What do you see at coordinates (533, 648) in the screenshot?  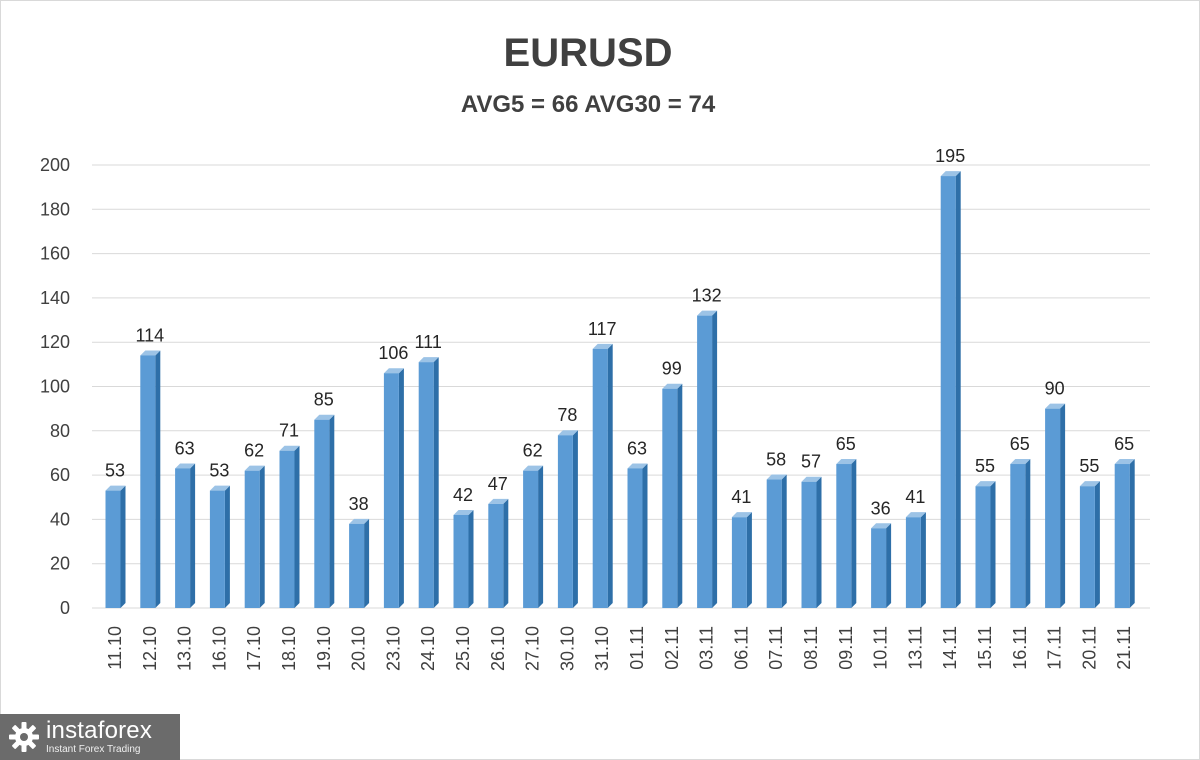 I see `x-tick-label: 27.10` at bounding box center [533, 648].